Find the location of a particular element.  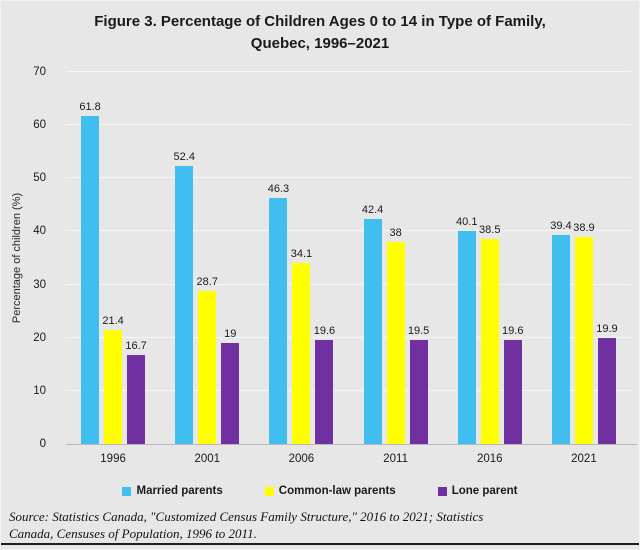

bar-wrap: 39.4 is located at coordinates (561, 258).